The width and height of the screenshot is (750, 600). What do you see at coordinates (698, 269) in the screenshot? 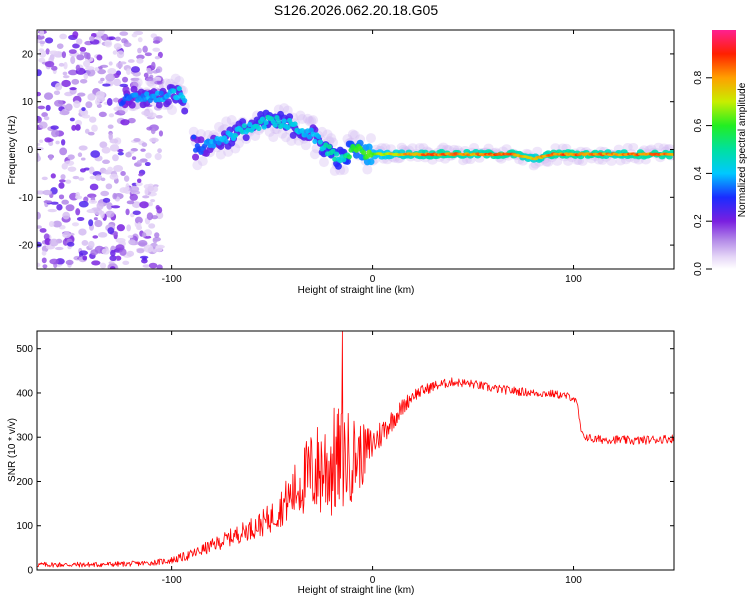
I see `colorbar-tick-label: 0.0` at bounding box center [698, 269].